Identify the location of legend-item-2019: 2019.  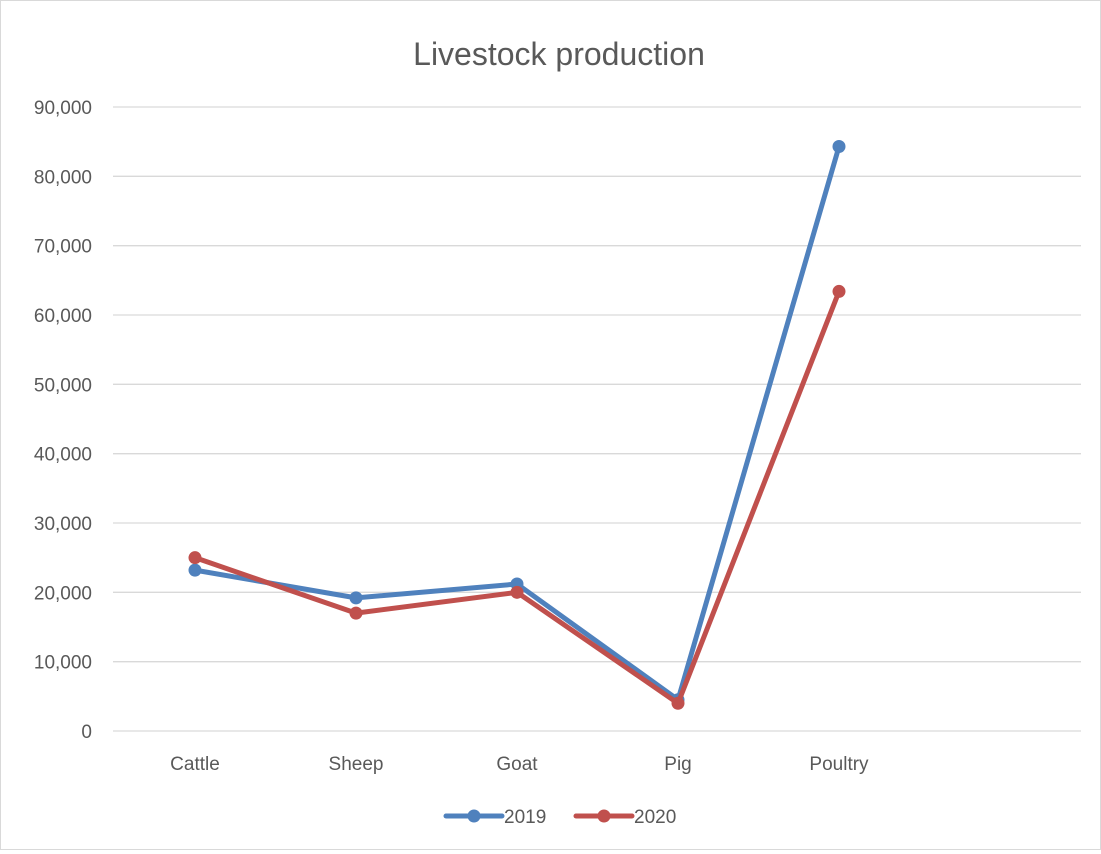
(494, 817).